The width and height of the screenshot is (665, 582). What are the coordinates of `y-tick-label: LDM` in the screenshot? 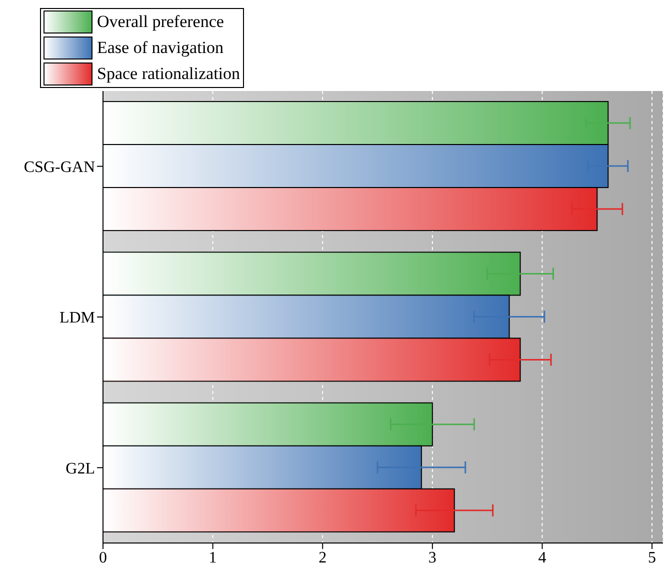 It's located at (77, 318).